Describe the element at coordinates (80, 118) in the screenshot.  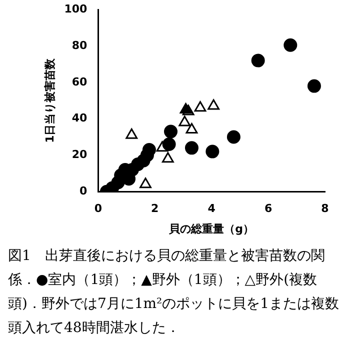
I see `y-tick-label: 40` at that location.